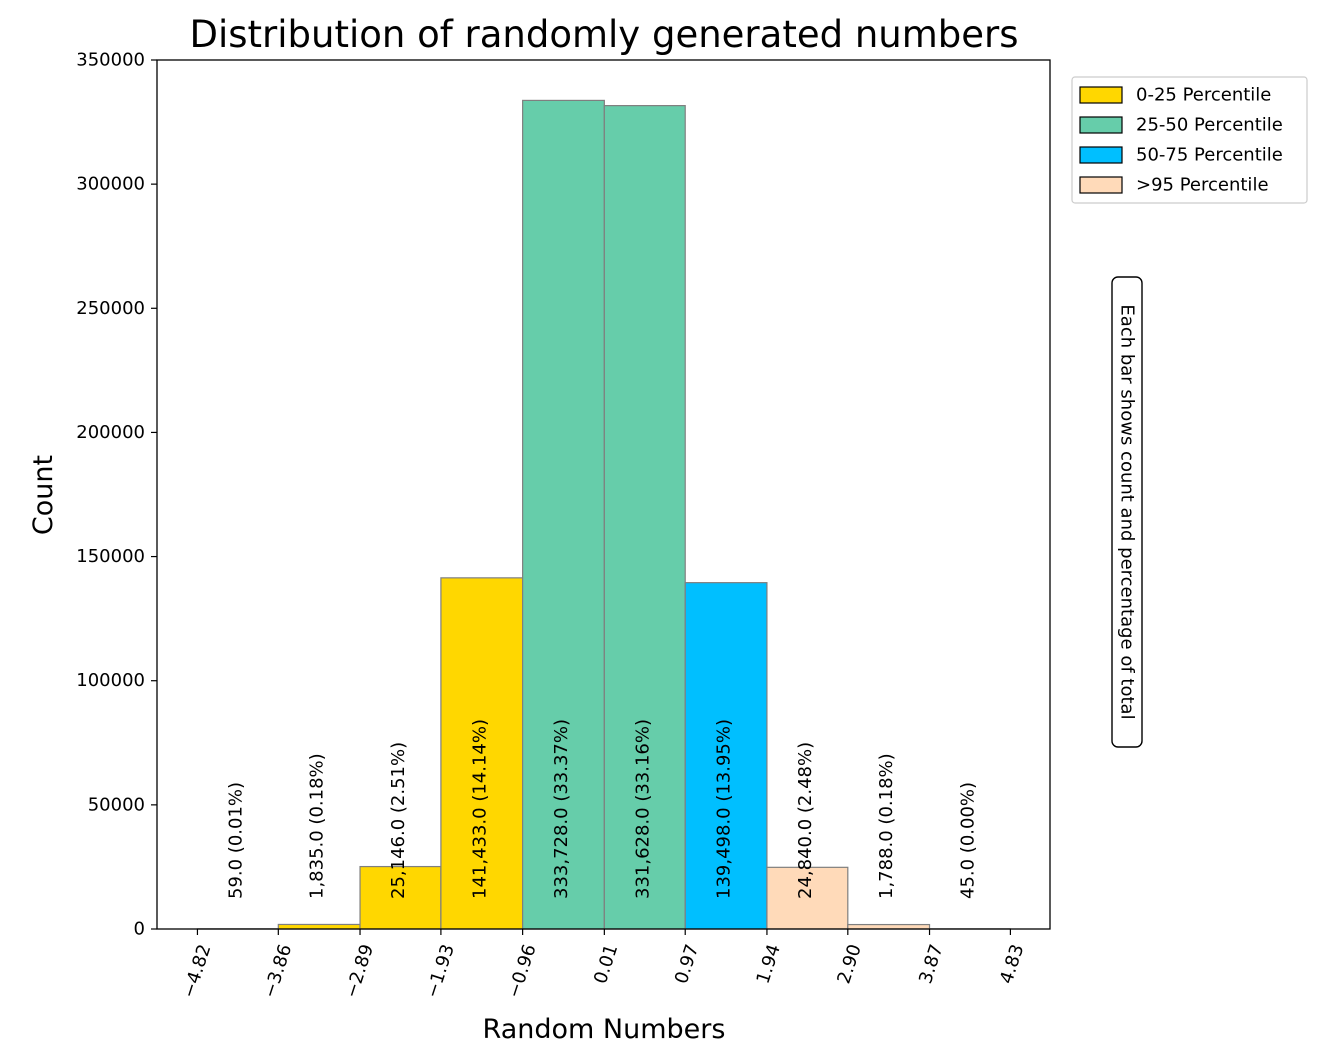 This screenshot has height=1059, width=1324. I want to click on bar-label: 1,788.0 (0.18%), so click(886, 826).